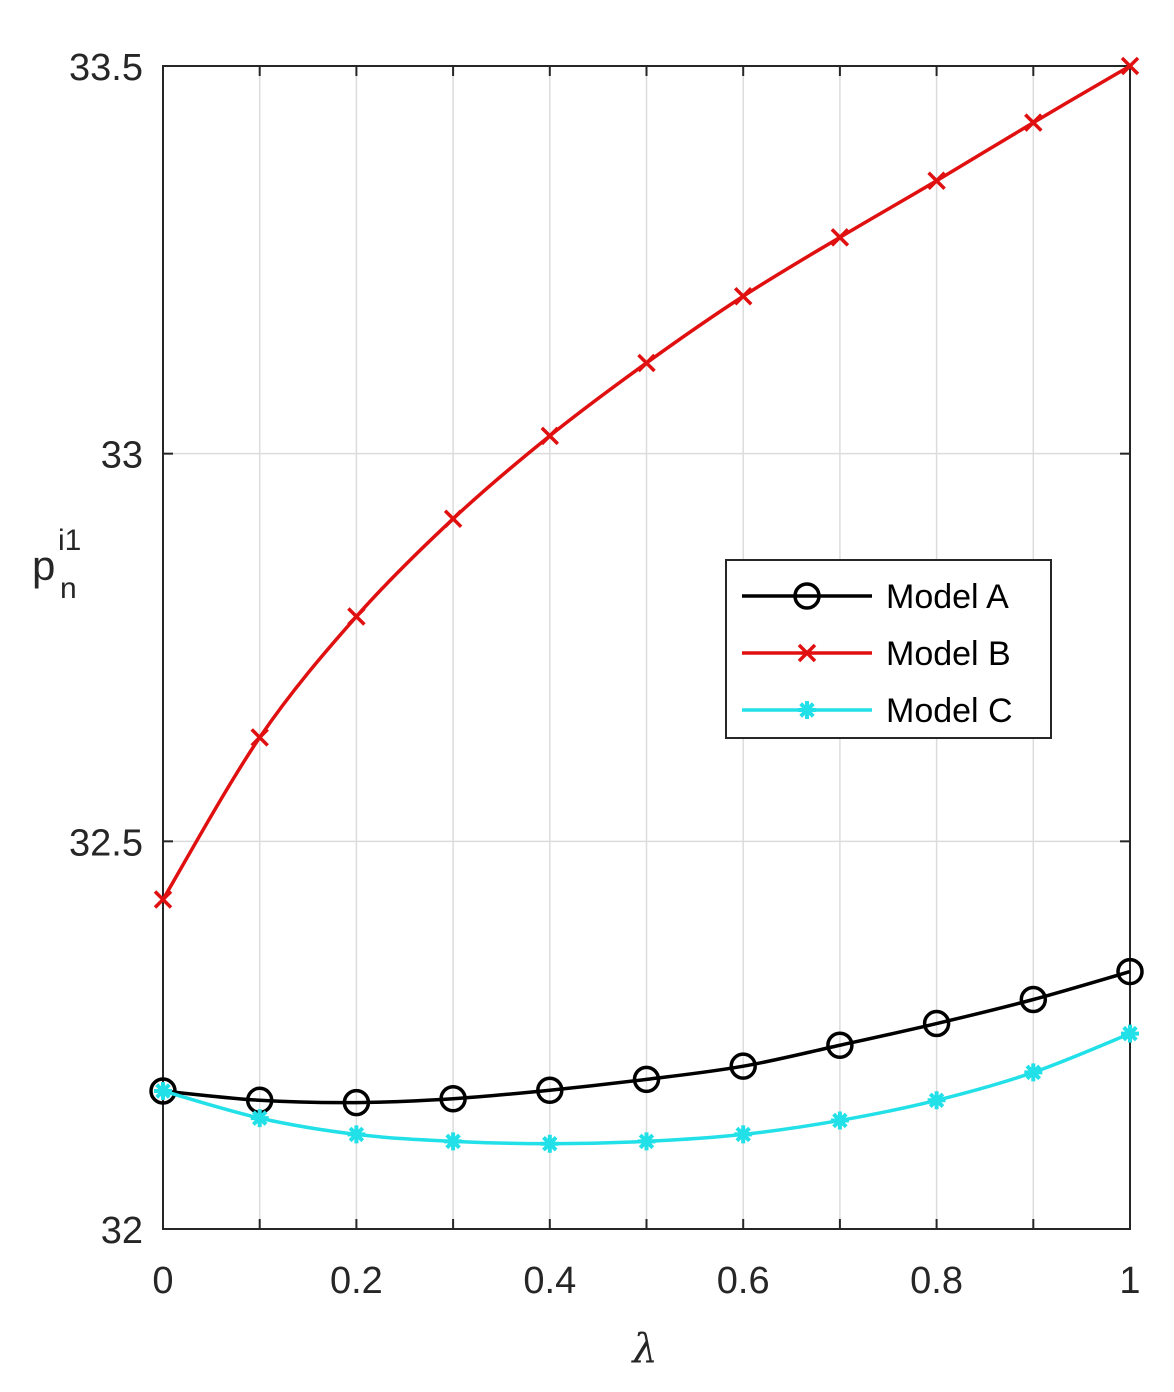 This screenshot has width=1174, height=1392. Describe the element at coordinates (947, 597) in the screenshot. I see `legend-label-model-a: Model A` at that location.